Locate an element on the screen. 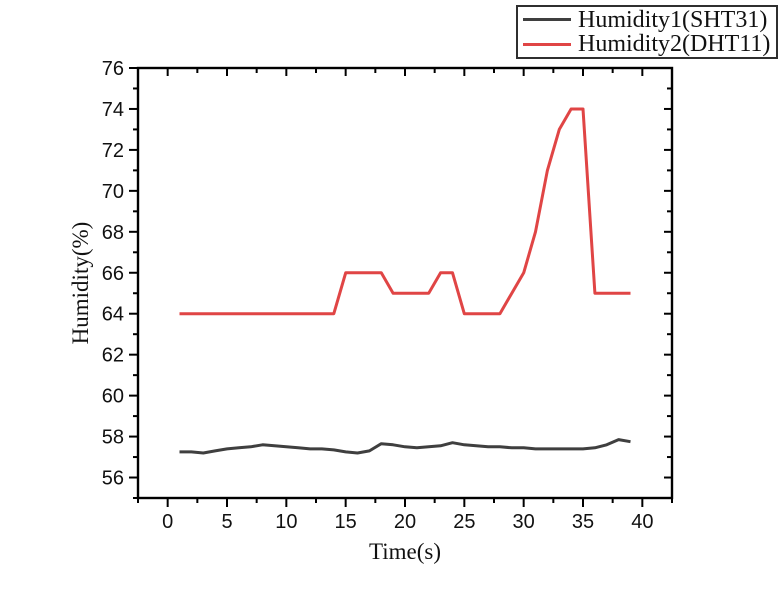  y-tick-label: 58 is located at coordinates (113, 438).